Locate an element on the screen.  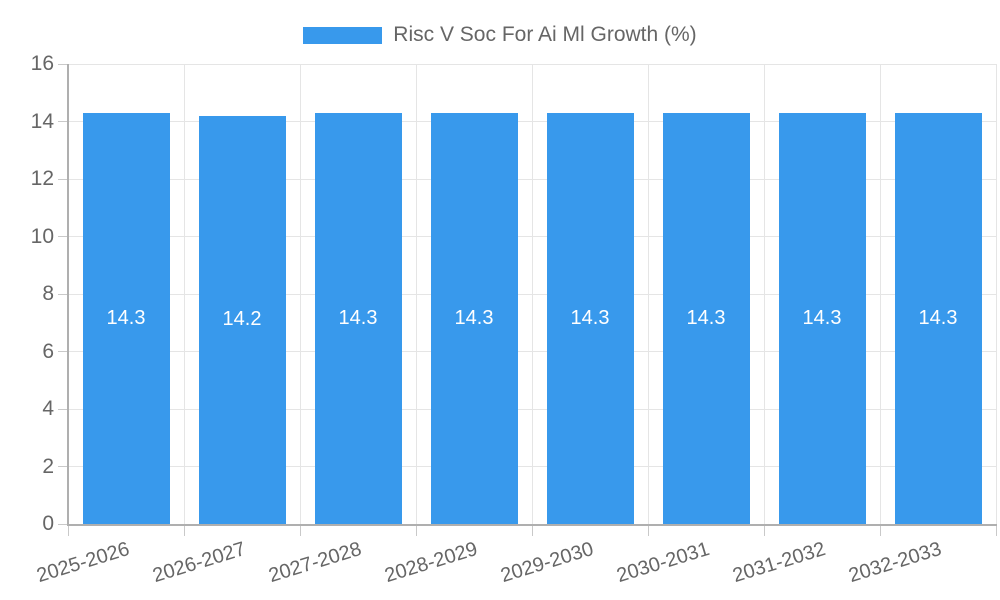
x-axis-tick-label: 2026-2027 is located at coordinates (199, 563).